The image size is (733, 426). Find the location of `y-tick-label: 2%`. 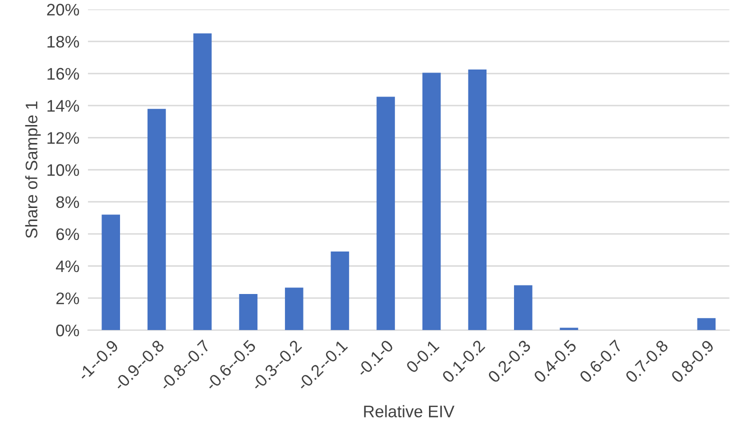

y-tick-label: 2% is located at coordinates (68, 298).